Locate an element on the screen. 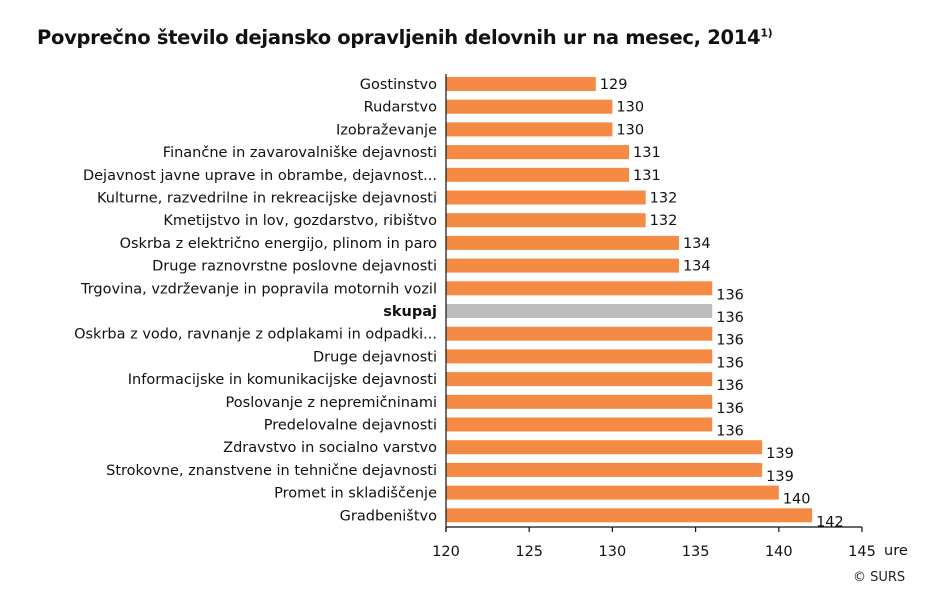 The width and height of the screenshot is (940, 592). credit: © SURS is located at coordinates (879, 577).